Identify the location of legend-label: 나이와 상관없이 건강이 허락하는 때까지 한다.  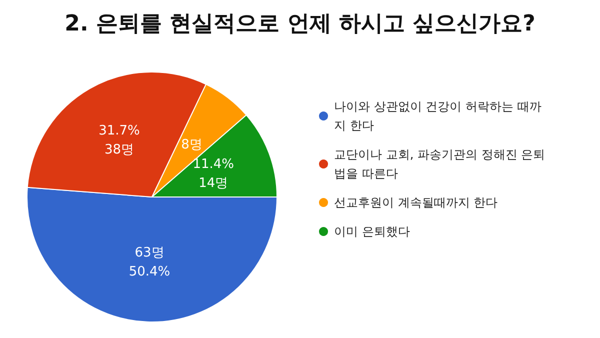
(438, 116).